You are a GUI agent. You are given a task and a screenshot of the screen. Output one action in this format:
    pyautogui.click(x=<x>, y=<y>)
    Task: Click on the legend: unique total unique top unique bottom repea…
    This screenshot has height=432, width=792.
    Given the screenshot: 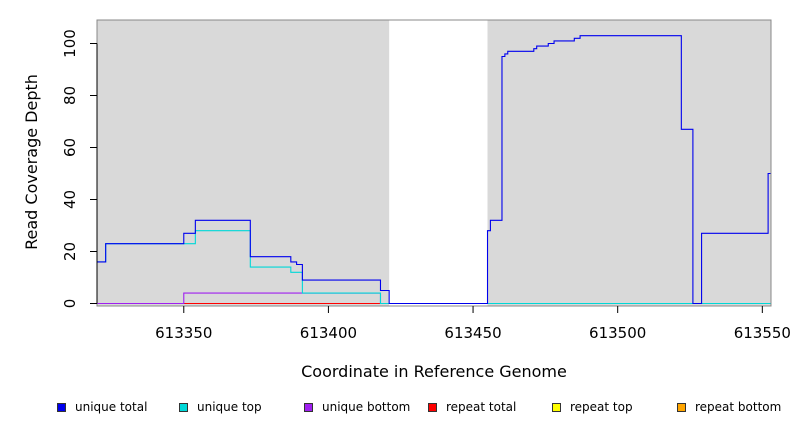 What is the action you would take?
    pyautogui.click(x=396, y=410)
    